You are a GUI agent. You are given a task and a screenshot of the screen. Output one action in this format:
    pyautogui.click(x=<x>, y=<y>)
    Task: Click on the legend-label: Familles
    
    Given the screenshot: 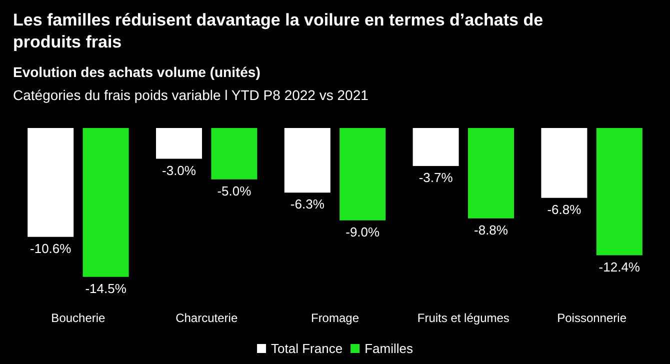 What is the action you would take?
    pyautogui.click(x=389, y=348)
    